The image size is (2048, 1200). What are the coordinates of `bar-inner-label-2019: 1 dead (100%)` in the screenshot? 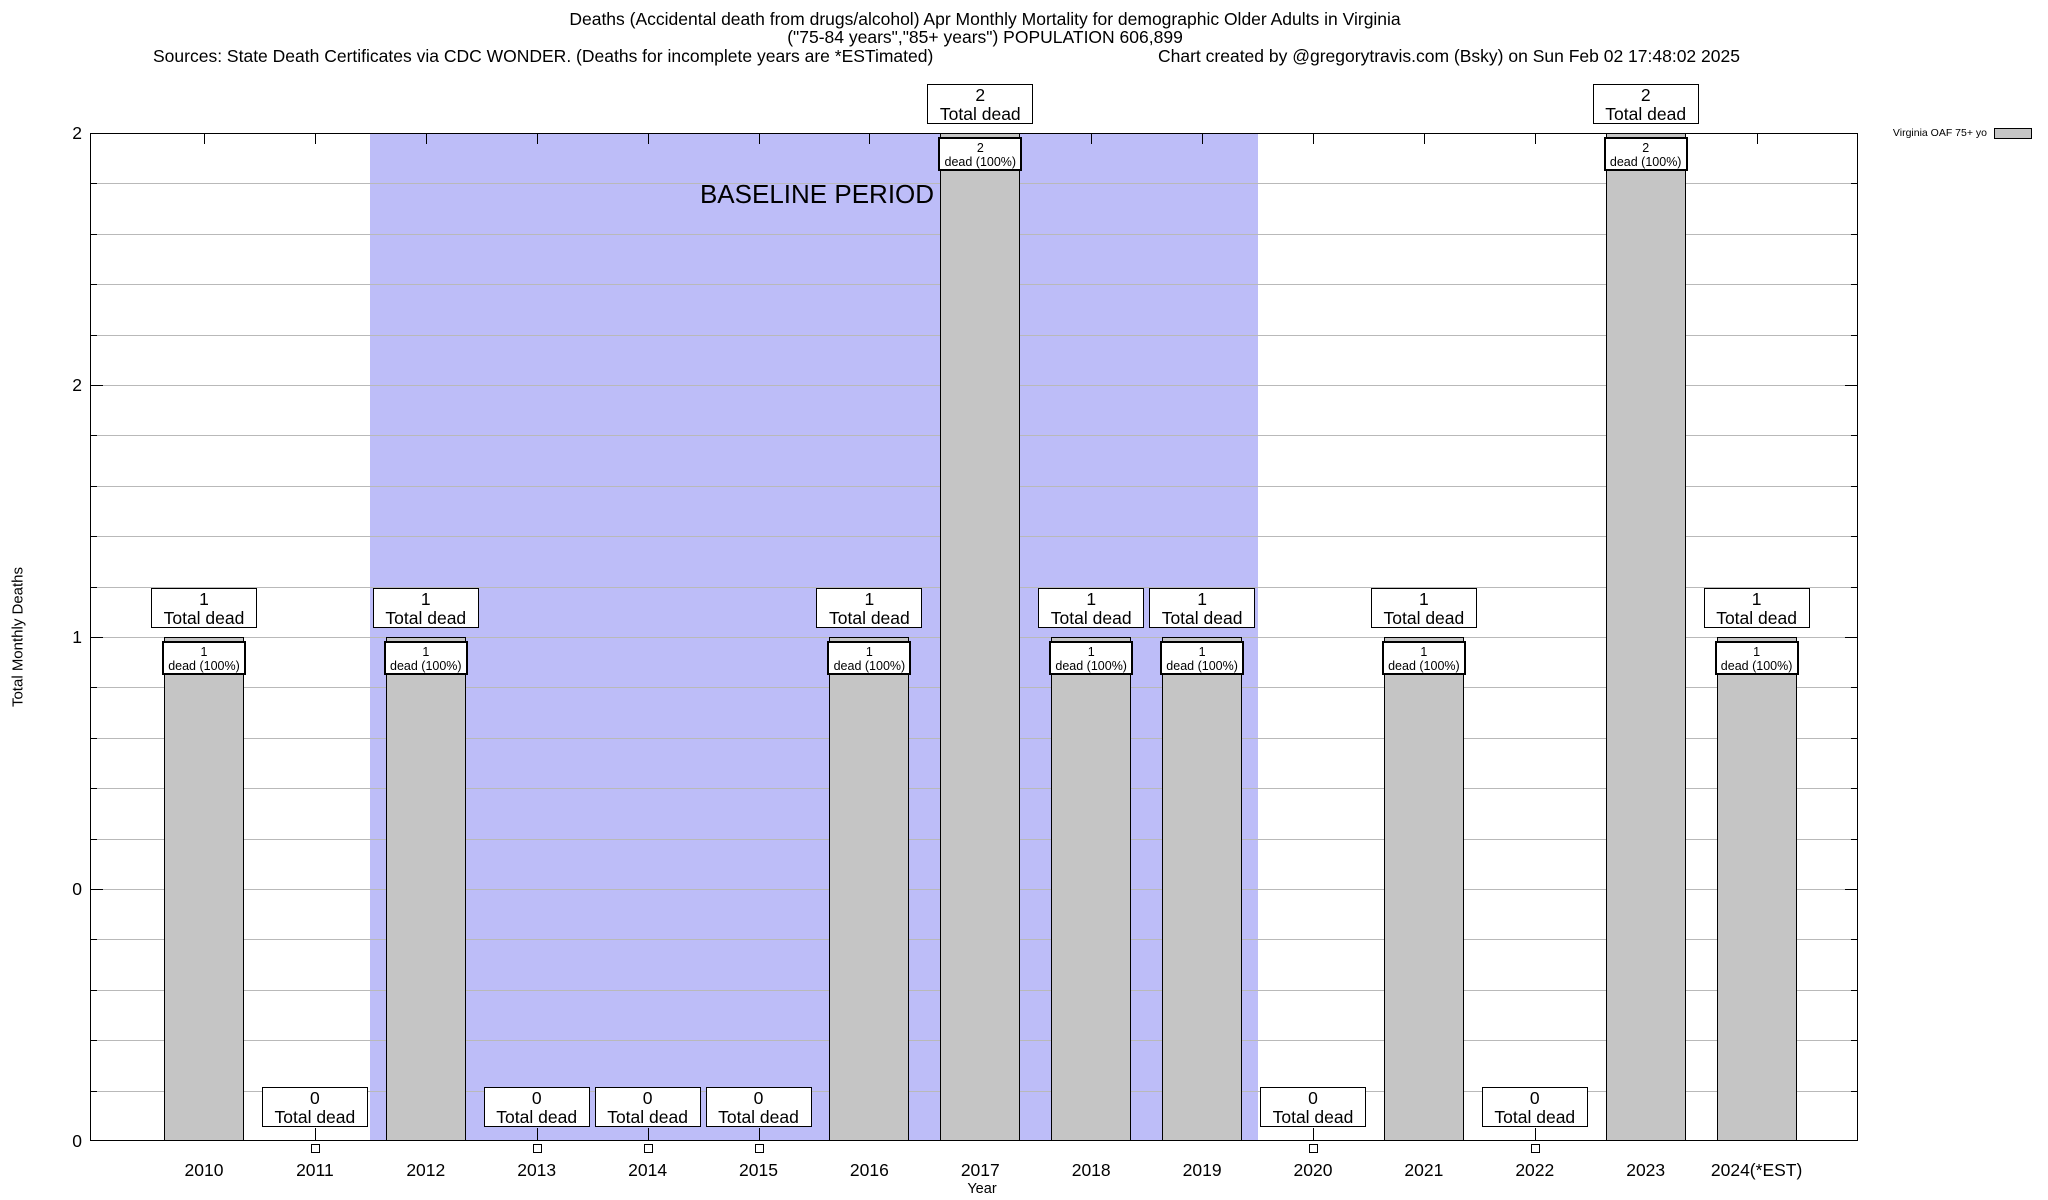 It's located at (1202, 658).